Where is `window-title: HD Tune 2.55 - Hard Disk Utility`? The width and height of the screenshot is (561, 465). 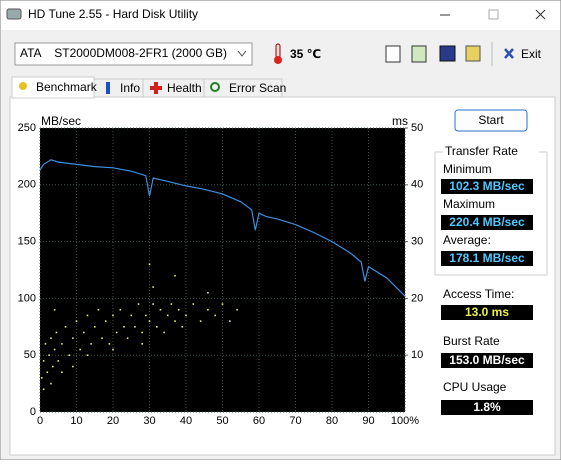 window-title: HD Tune 2.55 - Hard Disk Utility is located at coordinates (113, 14).